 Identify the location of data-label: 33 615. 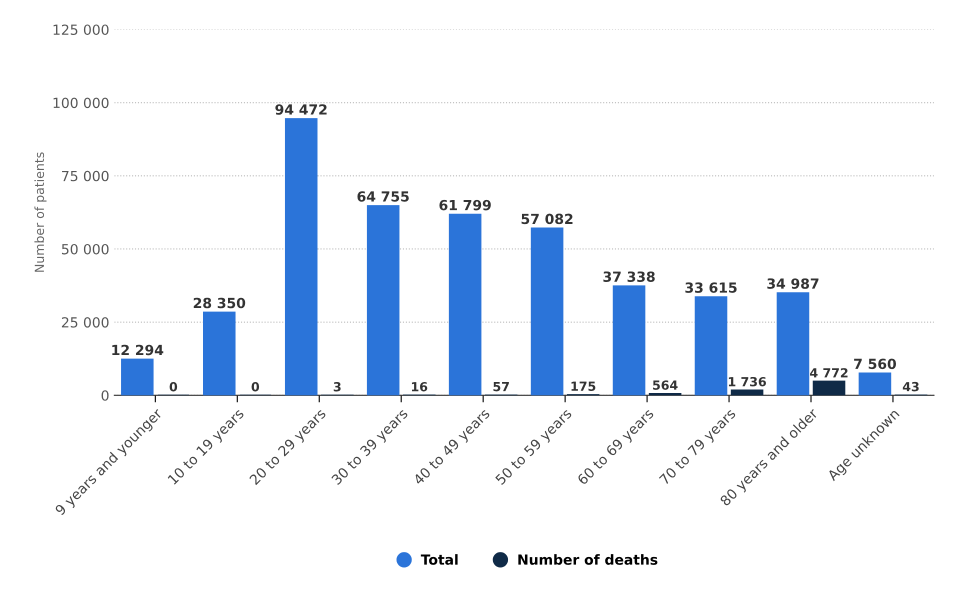
(711, 287).